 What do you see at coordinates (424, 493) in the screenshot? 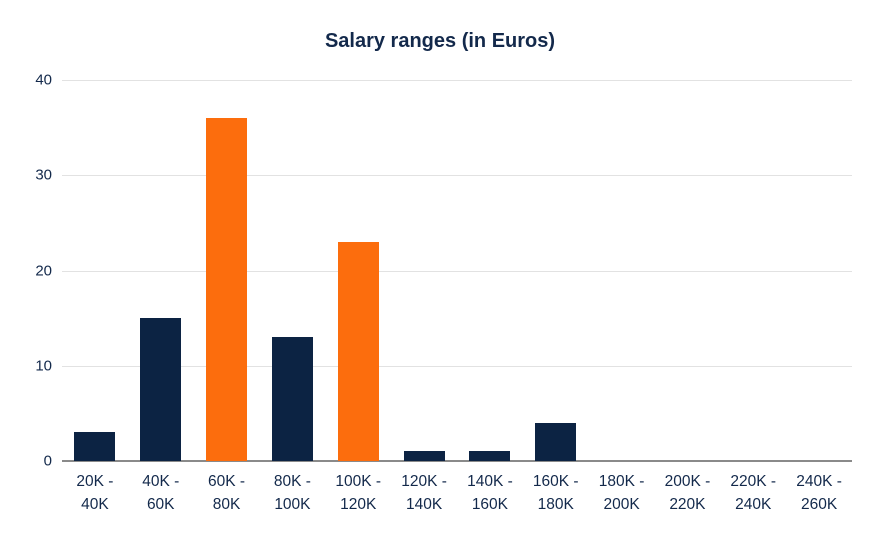
I see `x-axis-tick-label: 120K - 140K` at bounding box center [424, 493].